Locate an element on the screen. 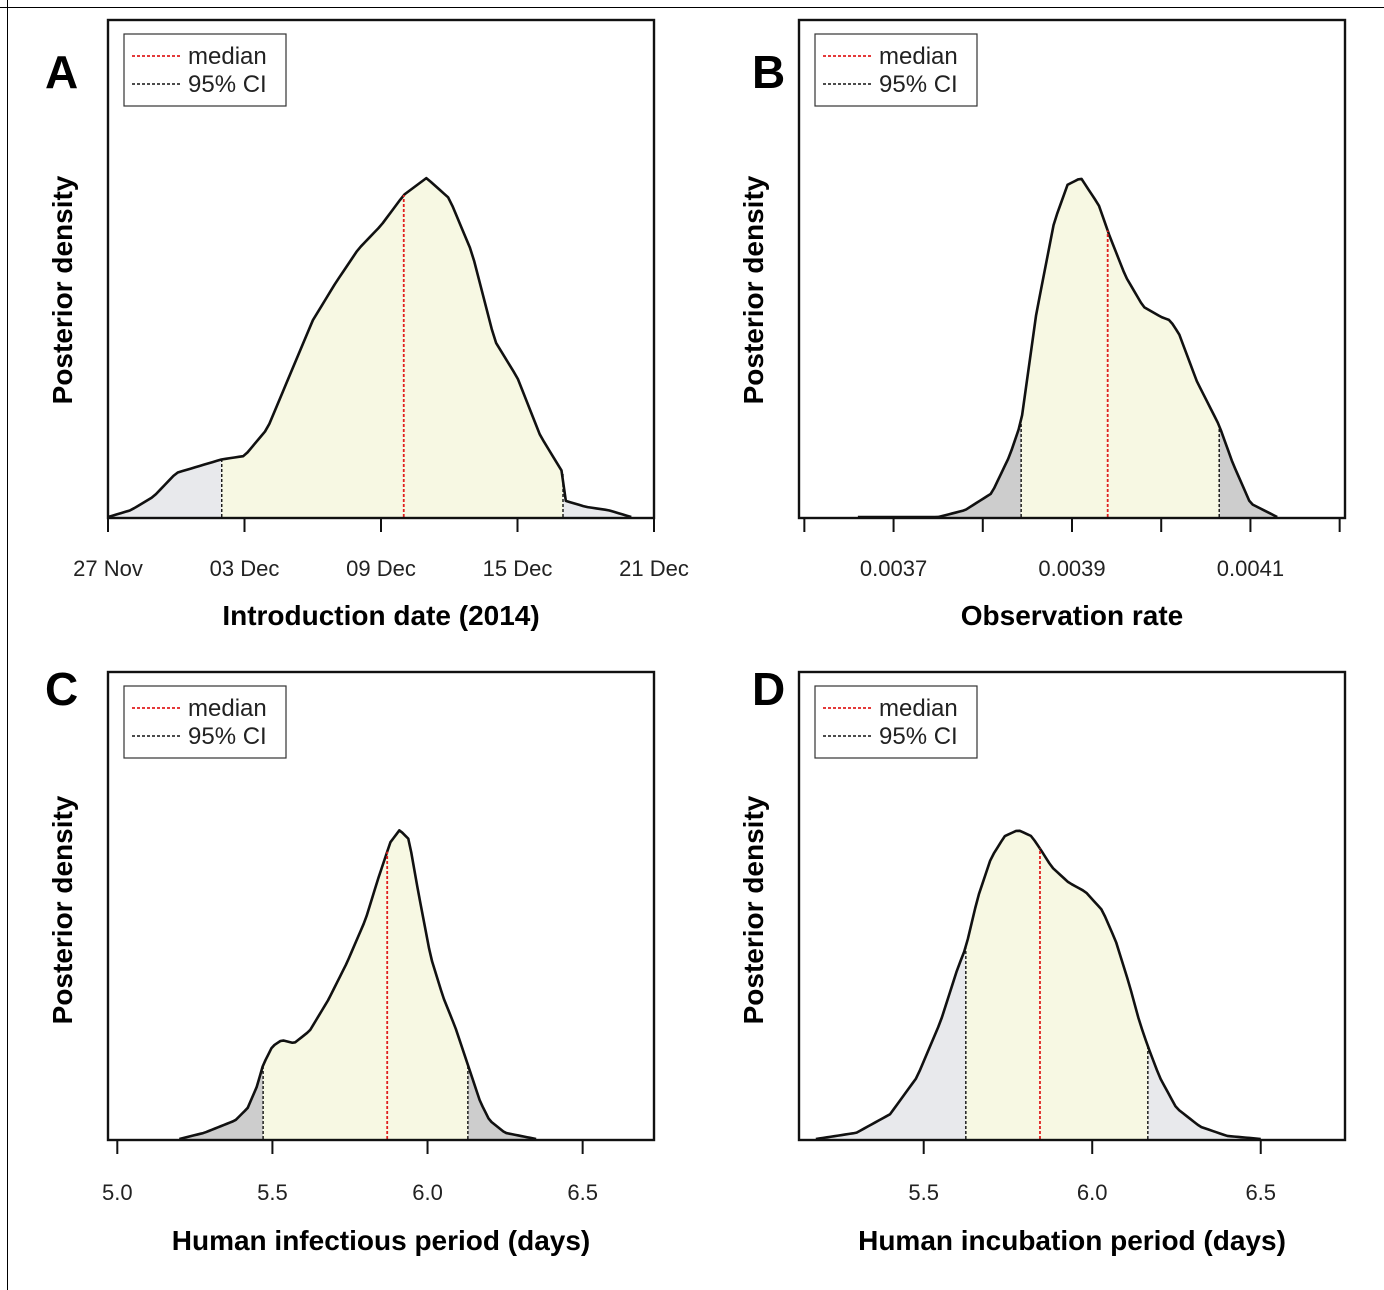 This screenshot has width=1384, height=1290. figure-frame-top is located at coordinates (692, 7).